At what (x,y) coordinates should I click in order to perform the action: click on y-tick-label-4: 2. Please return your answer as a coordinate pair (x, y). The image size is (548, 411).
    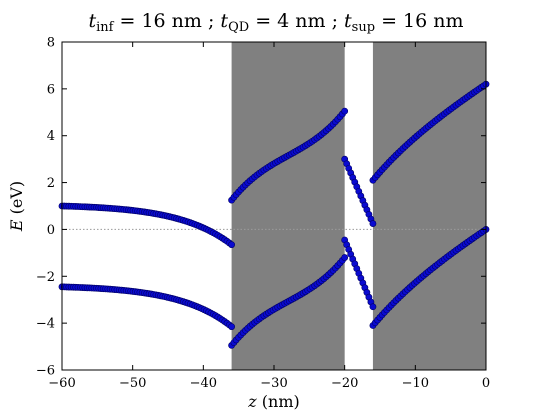
    Looking at the image, I should click on (51, 183).